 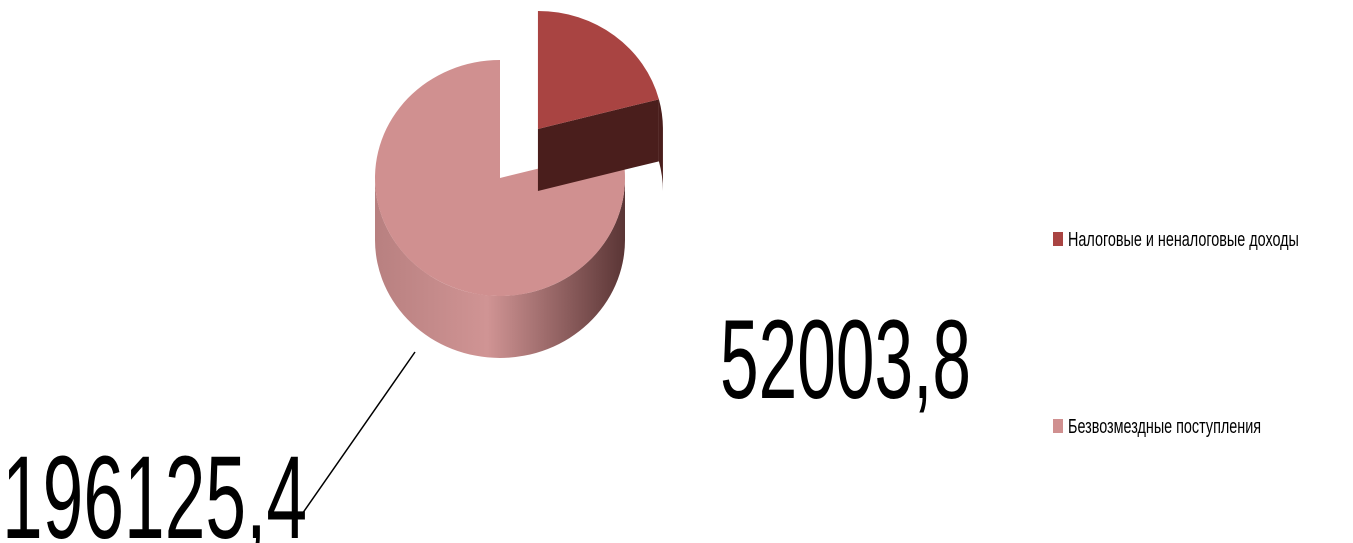 What do you see at coordinates (598, 145) in the screenshot?
I see `slice-cut-face` at bounding box center [598, 145].